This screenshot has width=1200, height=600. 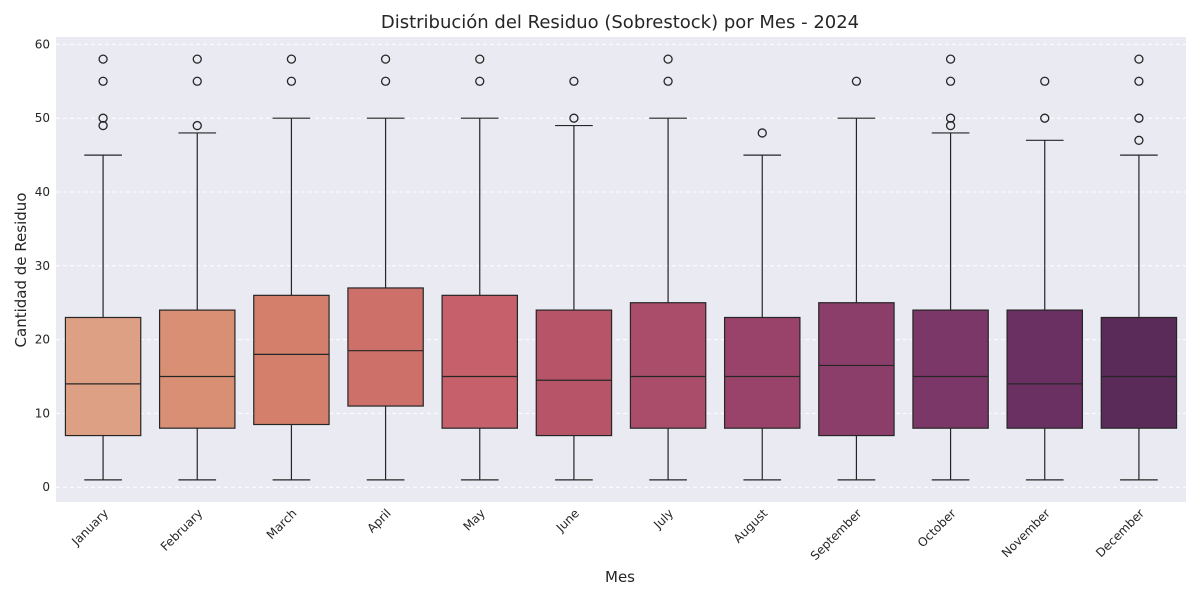 I want to click on x-tick-label: March, so click(x=282, y=524).